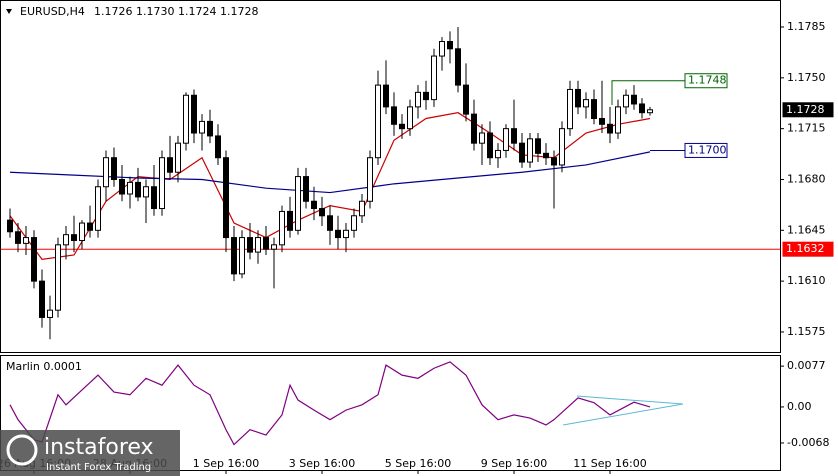 The height and width of the screenshot is (476, 838). I want to click on watermark: instaforex Instant Forex Trading, so click(90, 453).